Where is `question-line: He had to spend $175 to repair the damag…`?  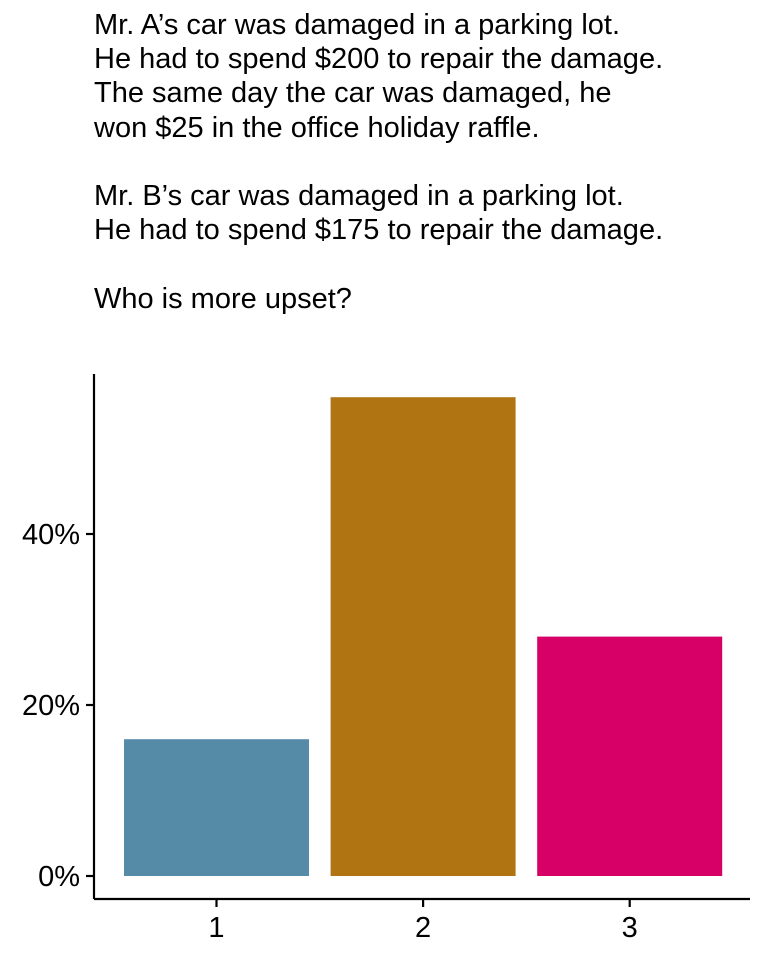
question-line: He had to spend $175 to repair the damag… is located at coordinates (379, 230).